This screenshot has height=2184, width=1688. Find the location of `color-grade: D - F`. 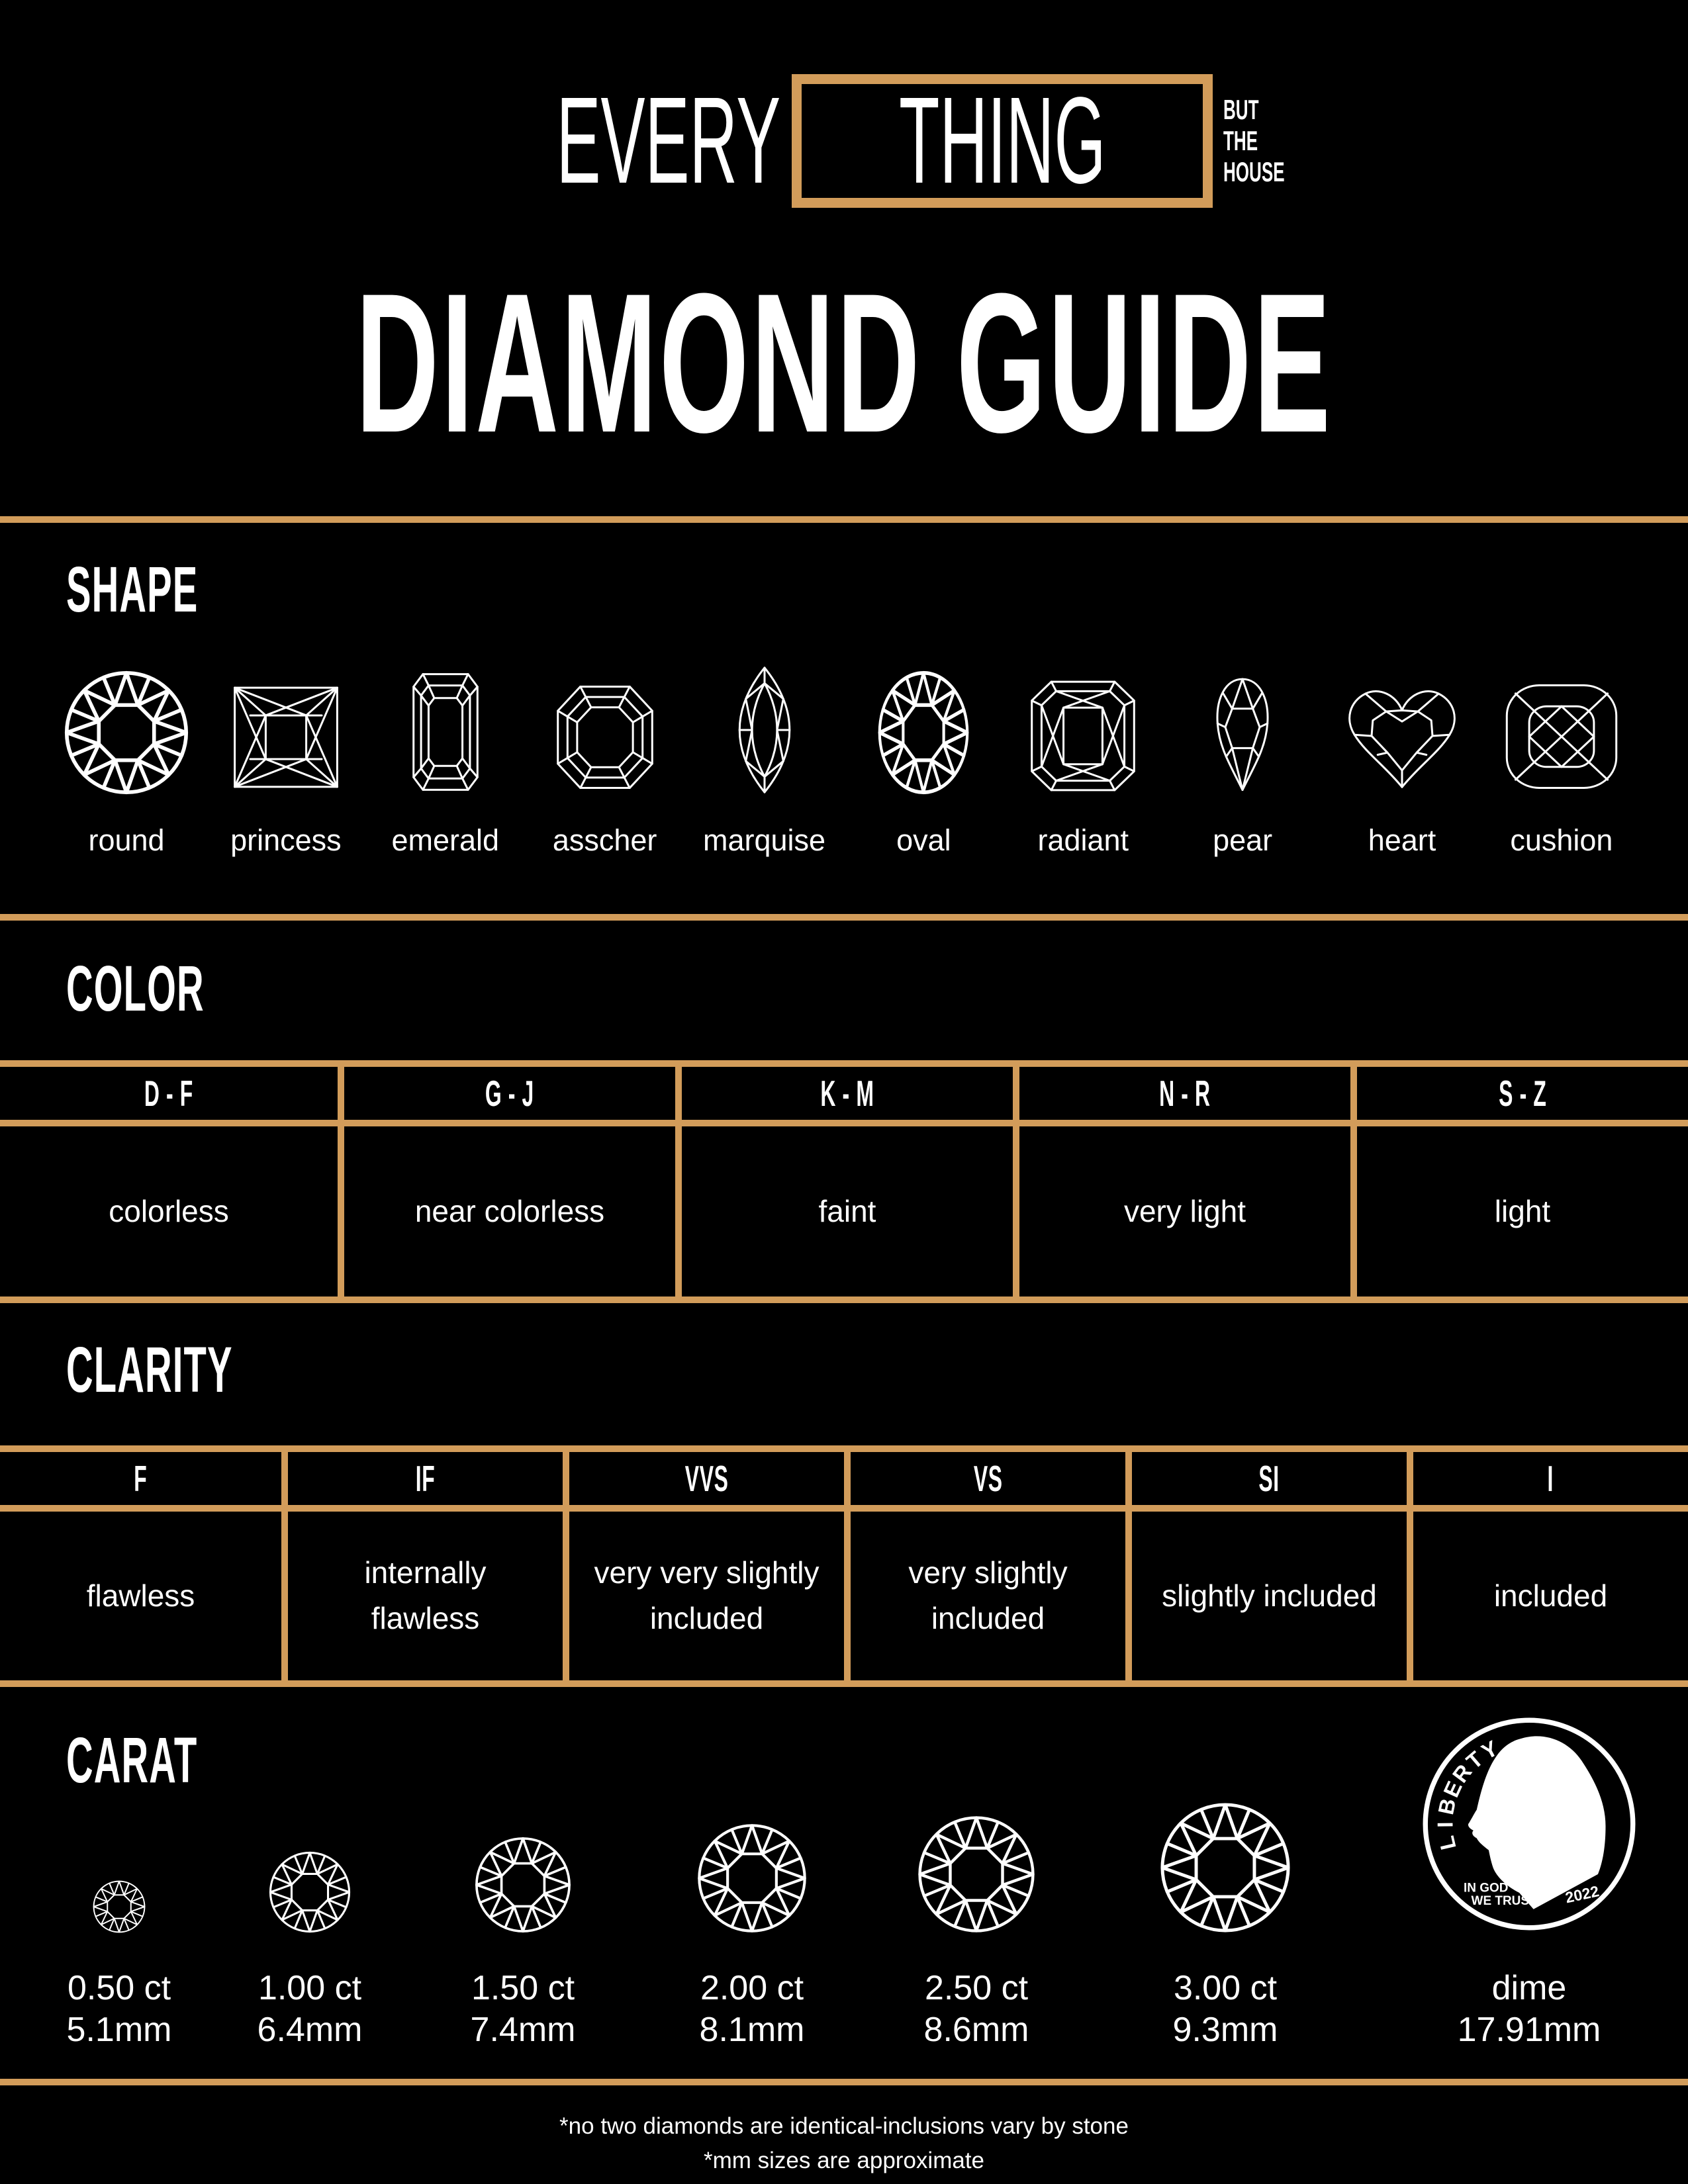

color-grade: D - F is located at coordinates (169, 1093).